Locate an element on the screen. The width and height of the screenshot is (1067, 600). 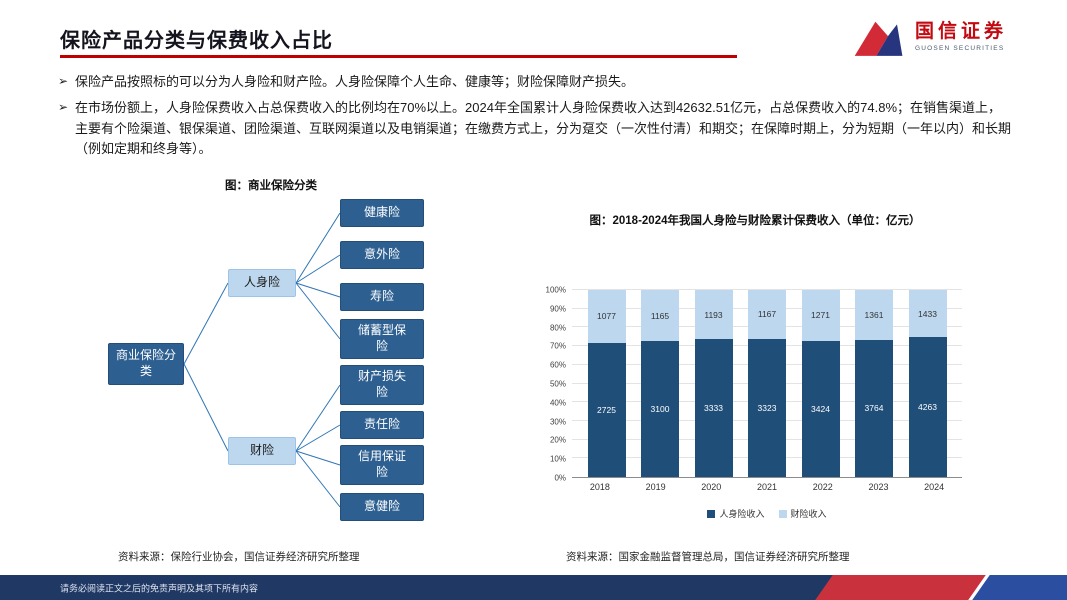
diagram-leaf-box: 责任险 is located at coordinates (382, 425).